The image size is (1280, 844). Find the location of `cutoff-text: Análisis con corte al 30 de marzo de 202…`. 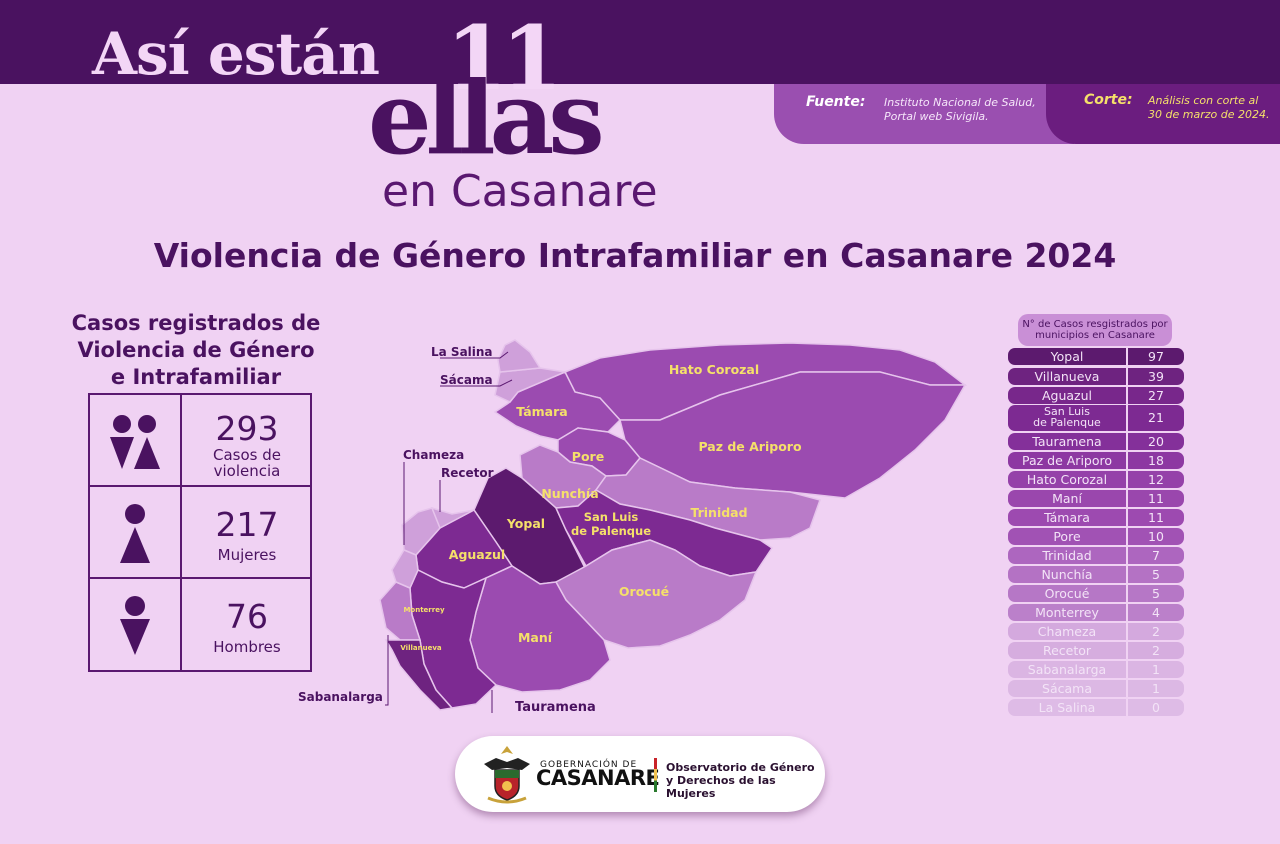

cutoff-text: Análisis con corte al 30 de marzo de 202… is located at coordinates (1209, 107).